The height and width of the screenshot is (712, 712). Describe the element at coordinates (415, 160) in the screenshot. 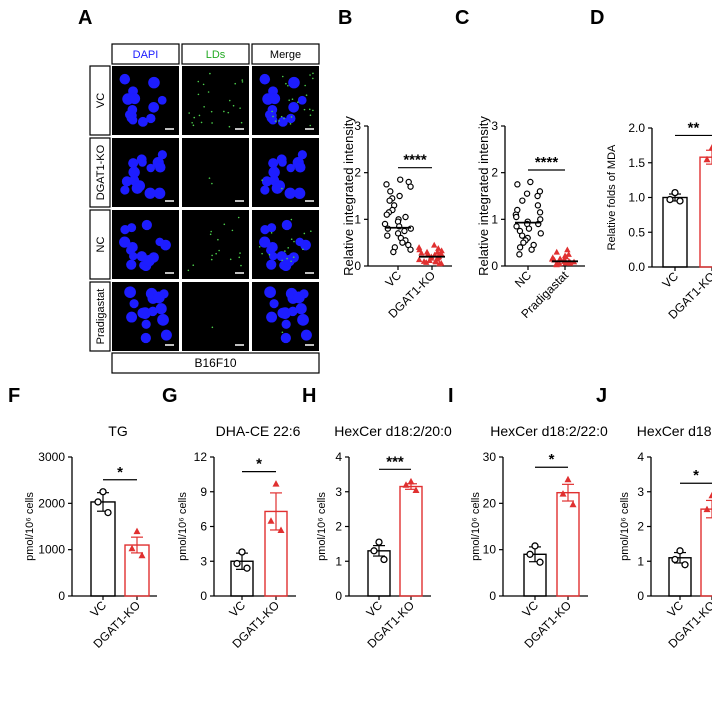

I see `significance-marker: ****` at that location.